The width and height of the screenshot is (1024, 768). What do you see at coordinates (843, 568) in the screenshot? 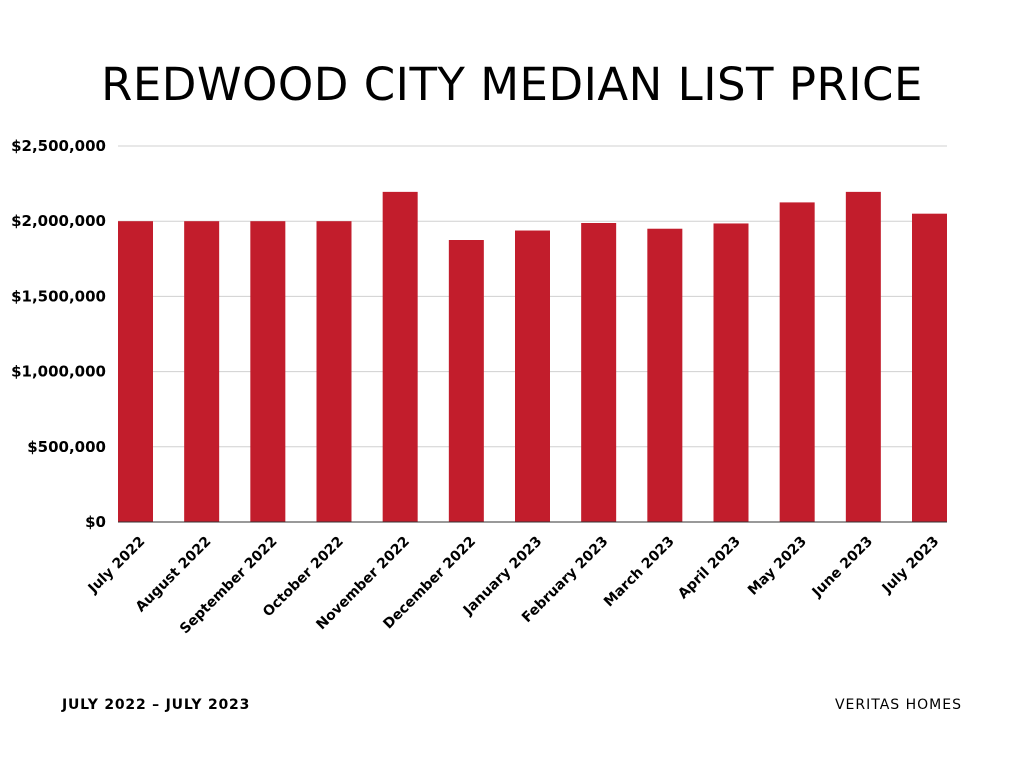
I see `x-tick-label: June 2023` at bounding box center [843, 568].